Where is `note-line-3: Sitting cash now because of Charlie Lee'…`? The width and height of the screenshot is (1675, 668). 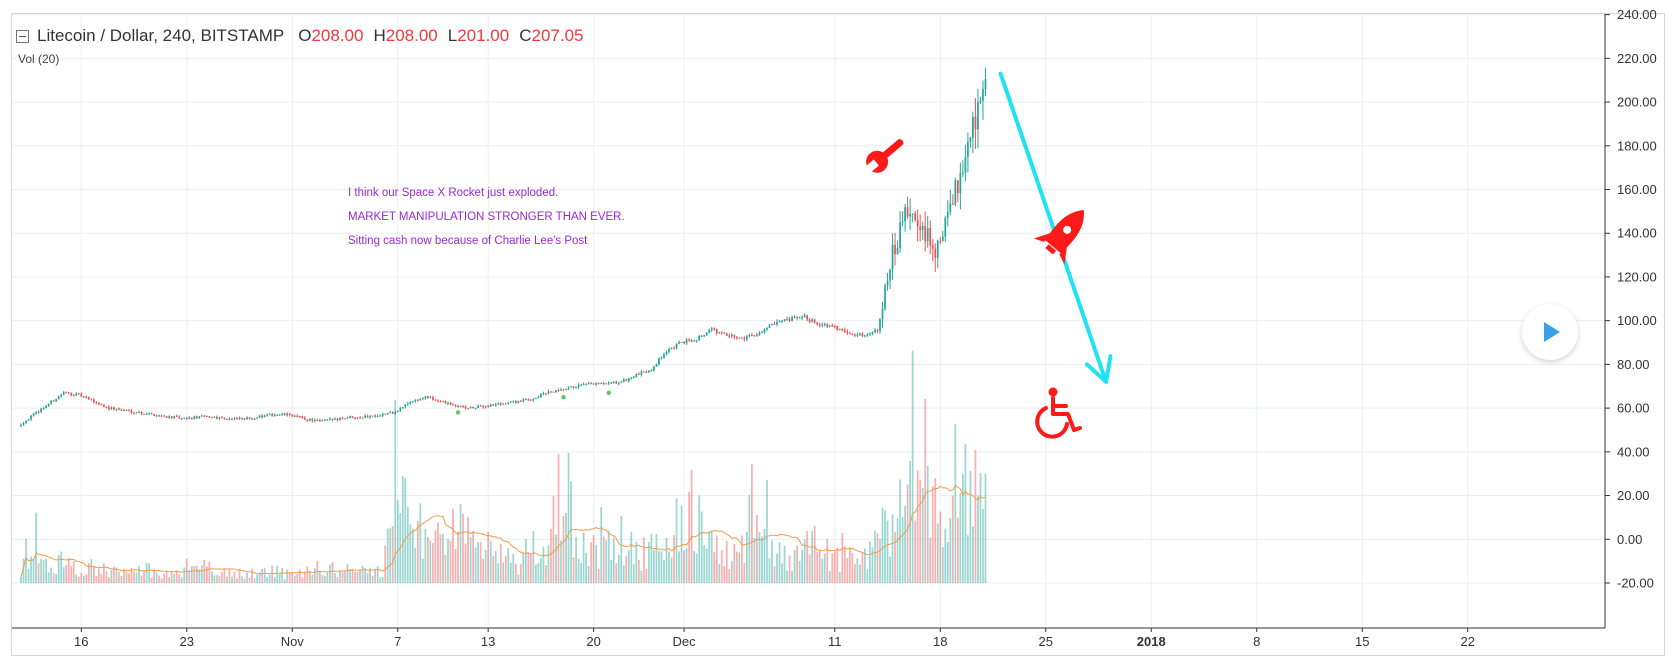 note-line-3: Sitting cash now because of Charlie Lee'… is located at coordinates (468, 241).